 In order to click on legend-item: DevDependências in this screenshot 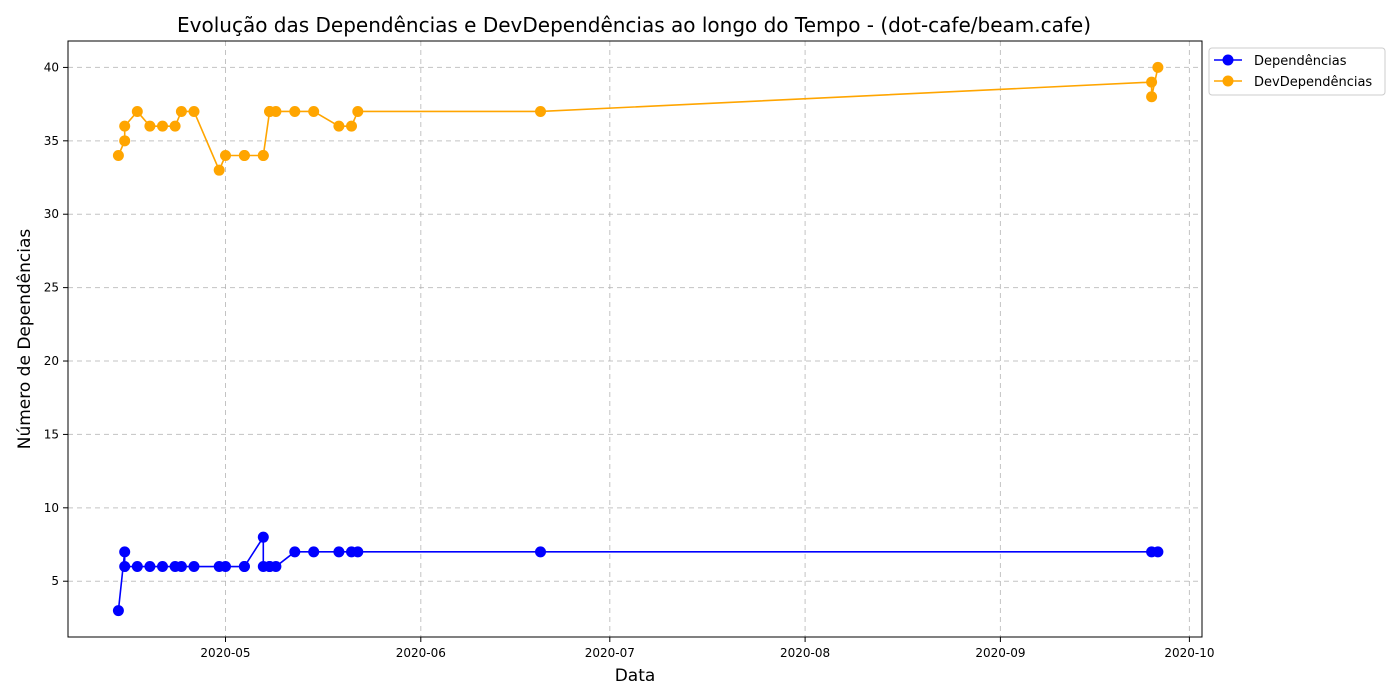, I will do `click(1293, 82)`.